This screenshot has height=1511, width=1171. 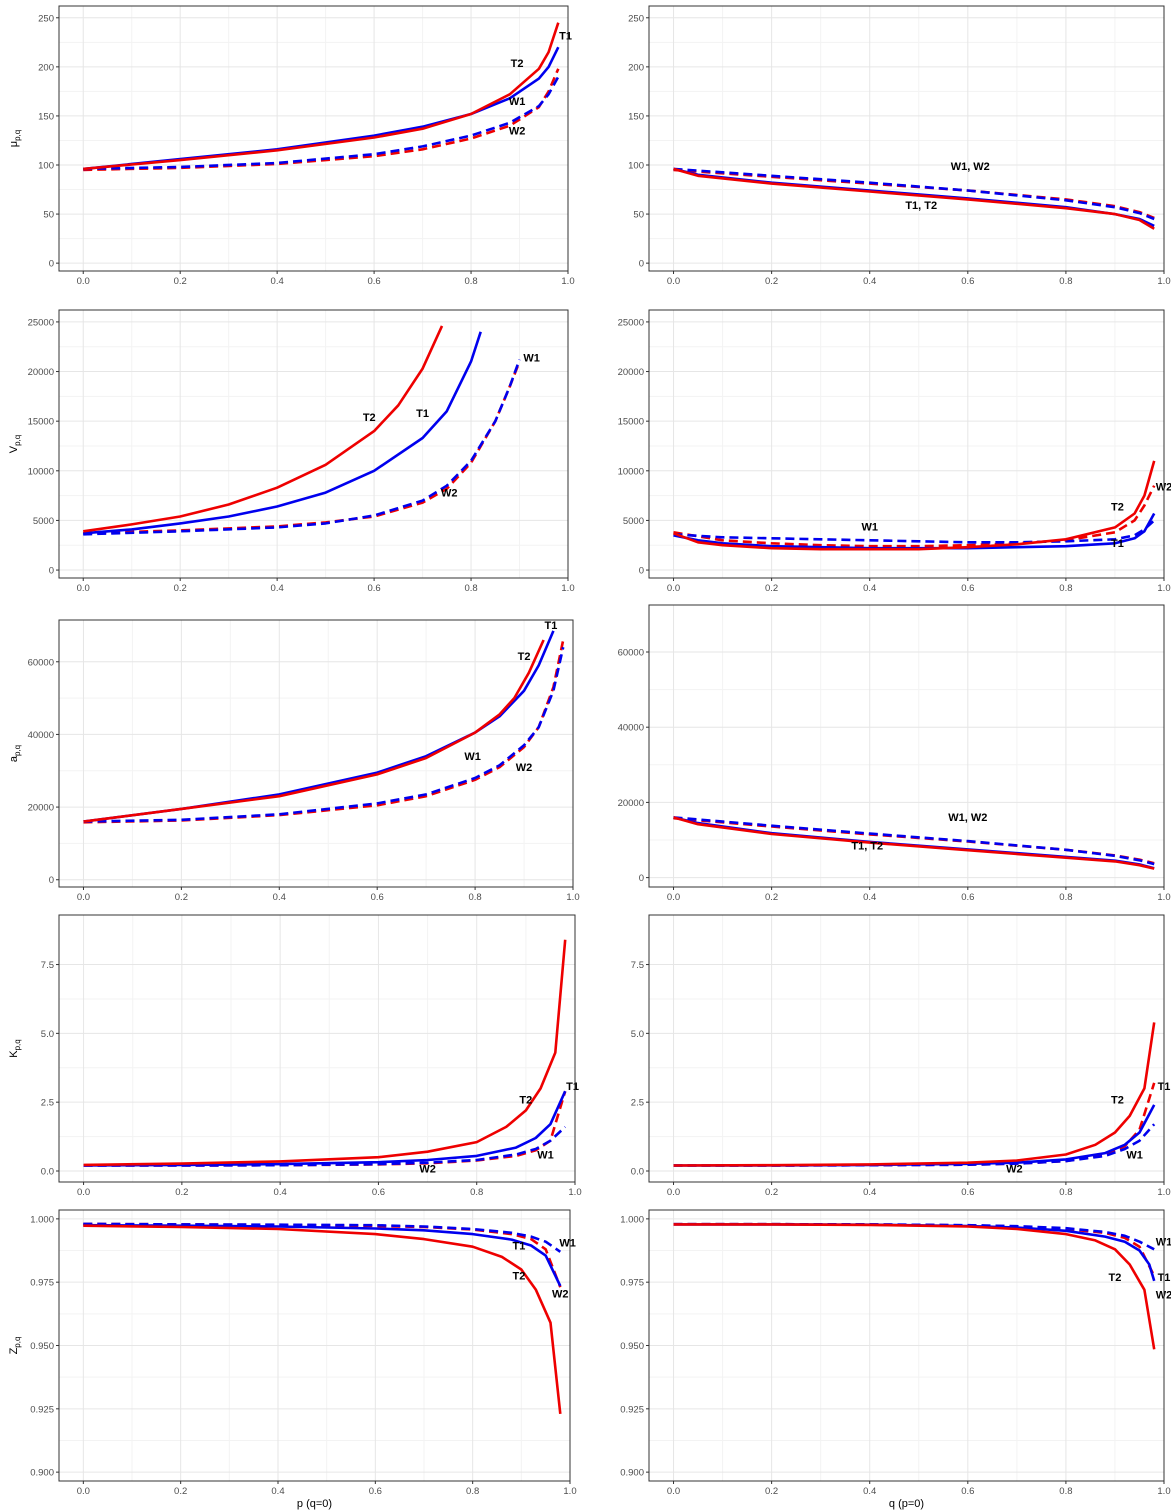 What do you see at coordinates (42, 1283) in the screenshot?
I see `y-tick-label: 0.975` at bounding box center [42, 1283].